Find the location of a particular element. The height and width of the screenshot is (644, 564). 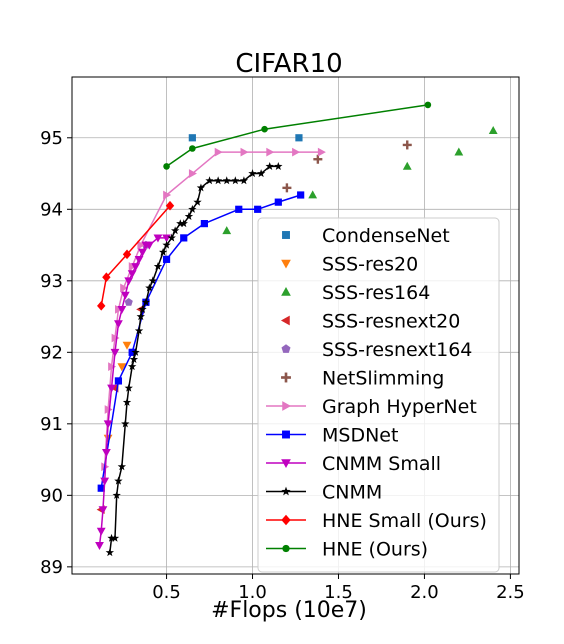

series-cnmm-small is located at coordinates (133, 392).